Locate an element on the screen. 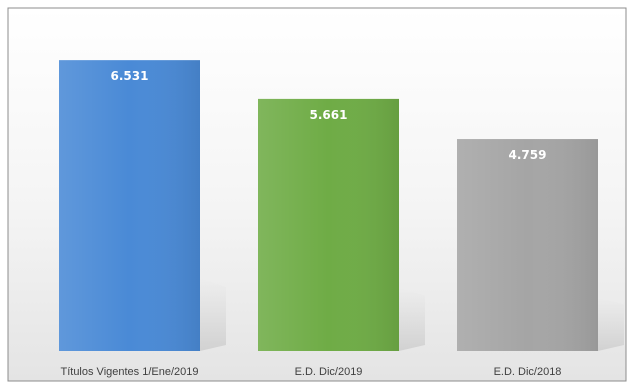 This screenshot has height=389, width=634. bar-value-label: 6.531 is located at coordinates (130, 76).